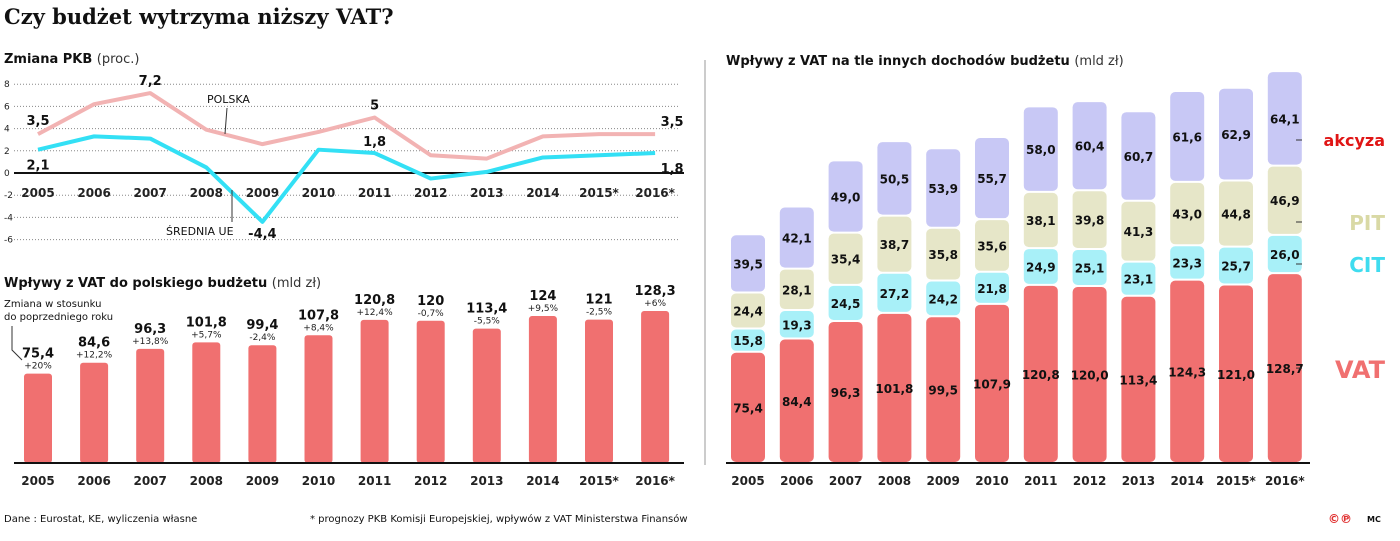  I want to click on gdp-chart-title: Zmiana PKB (proc.), so click(72, 59).